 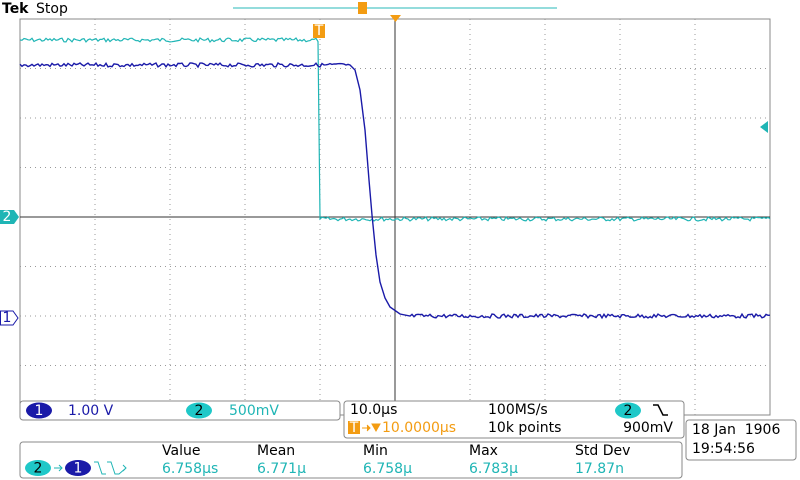 What do you see at coordinates (15, 9) in the screenshot?
I see `brand: Tek` at bounding box center [15, 9].